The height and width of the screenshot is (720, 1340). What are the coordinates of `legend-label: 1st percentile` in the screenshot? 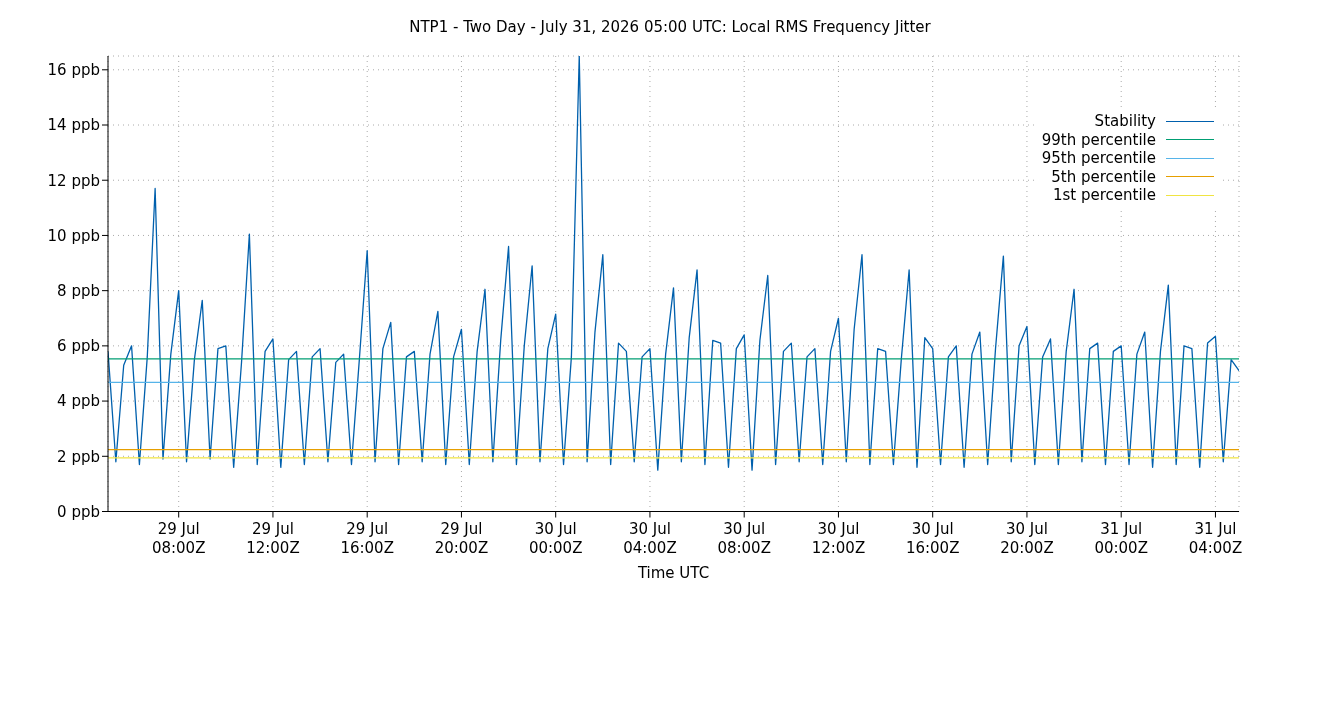 It's located at (1104, 195).